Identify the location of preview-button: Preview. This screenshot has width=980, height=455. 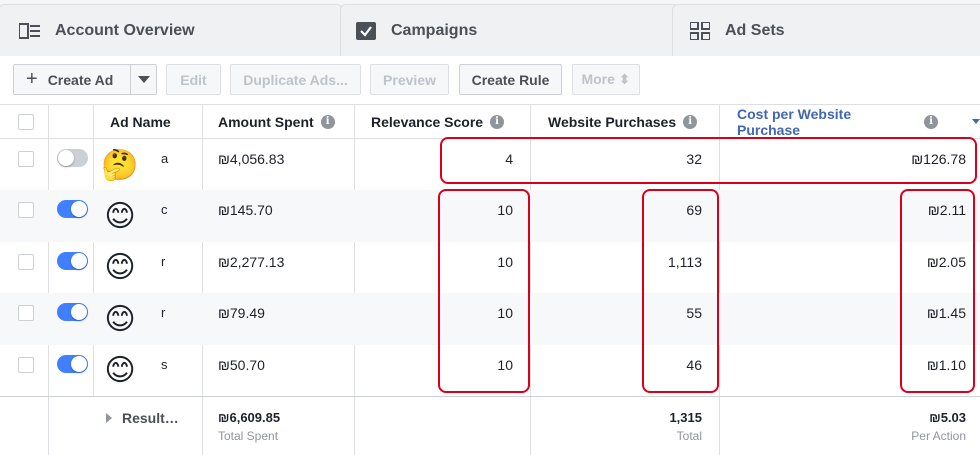
(409, 79).